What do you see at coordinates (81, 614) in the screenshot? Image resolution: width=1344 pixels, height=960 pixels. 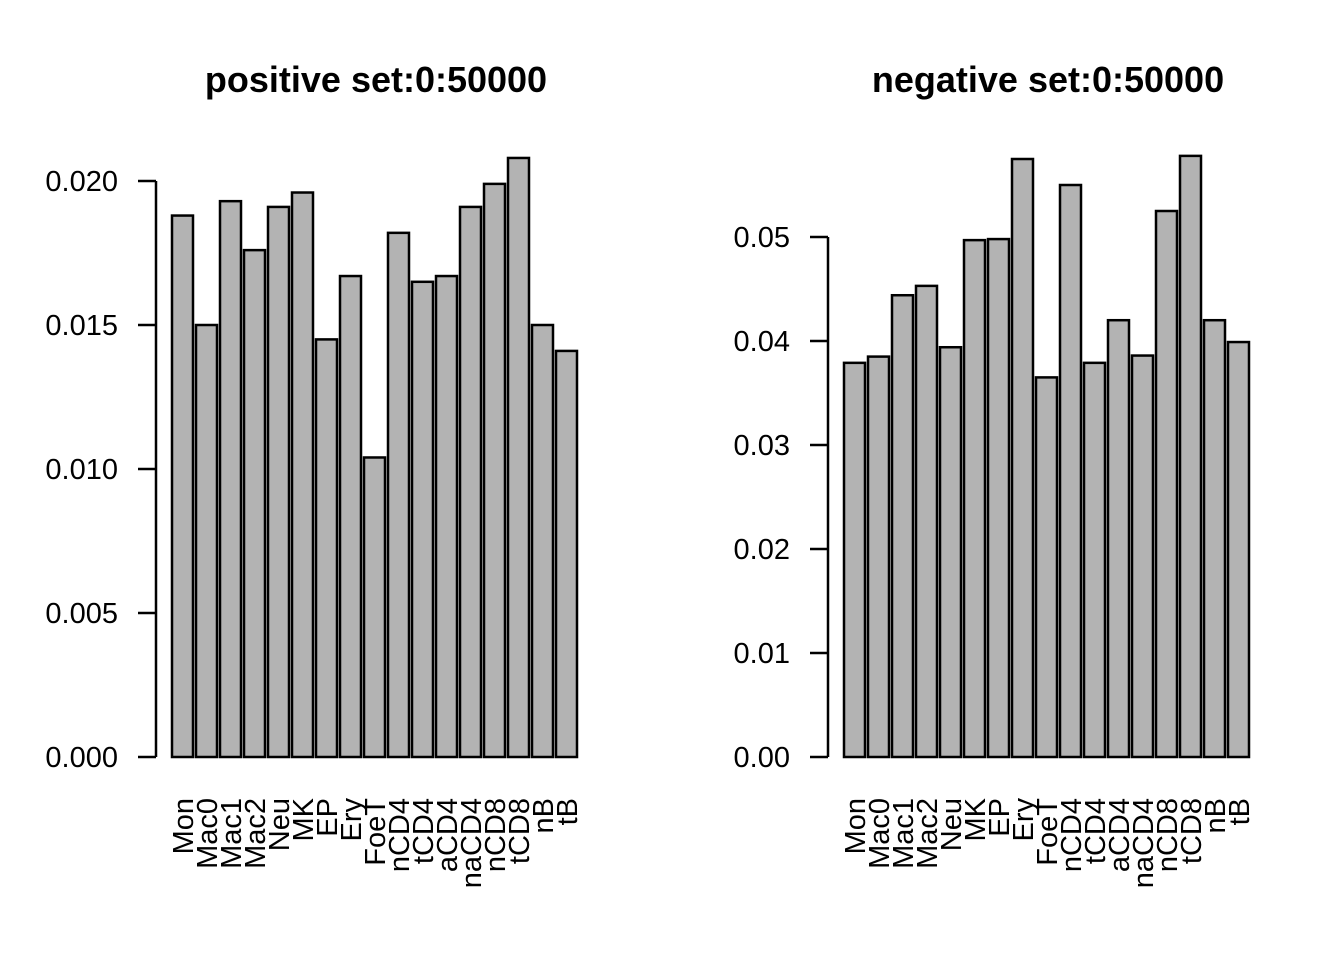 I see `y-tick-label: 0.005` at bounding box center [81, 614].